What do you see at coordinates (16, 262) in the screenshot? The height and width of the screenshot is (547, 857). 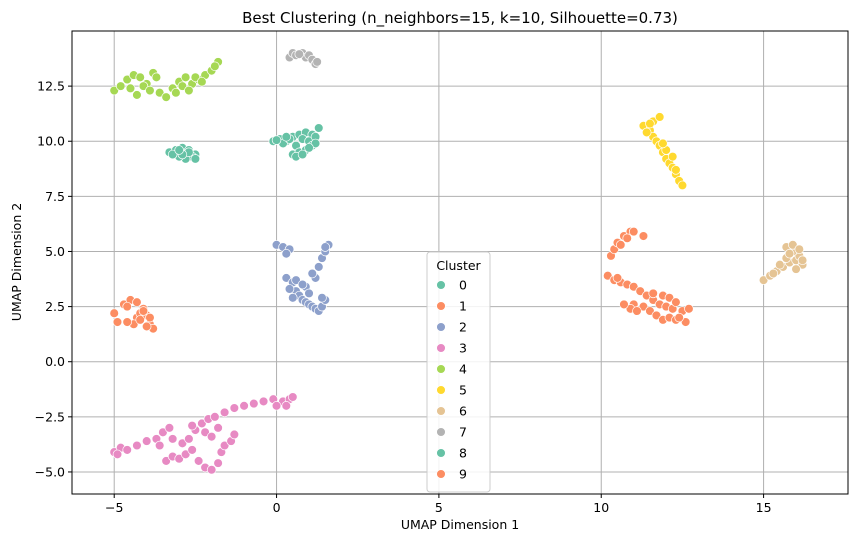 I see `y-axis-label: UMAP Dimension 2` at bounding box center [16, 262].